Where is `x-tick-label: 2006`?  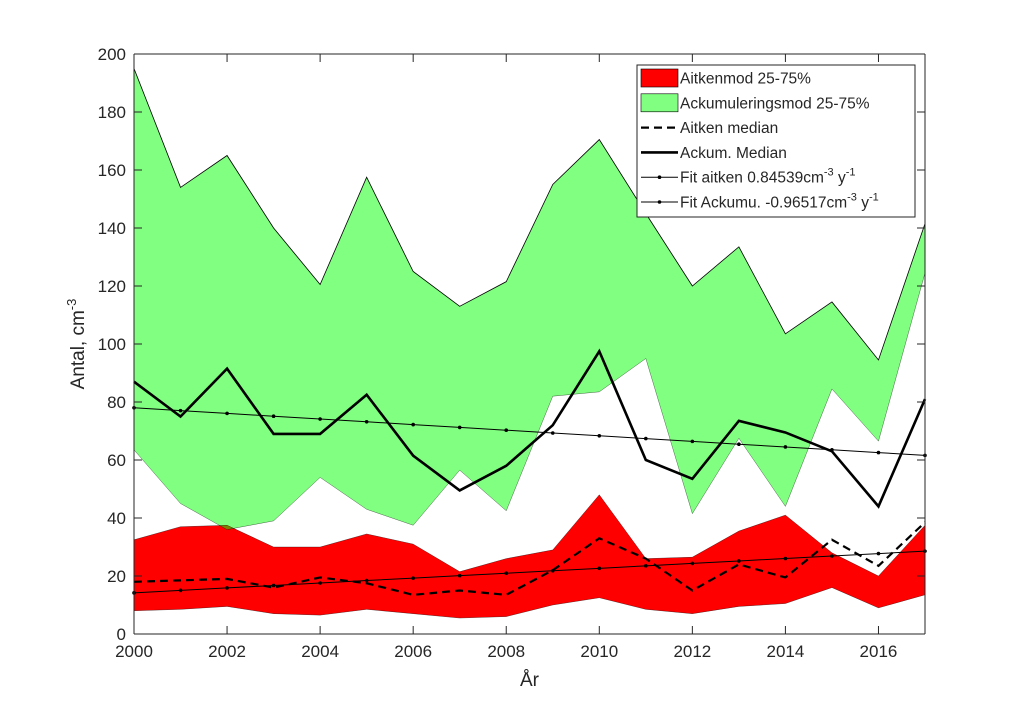
x-tick-label: 2006 is located at coordinates (413, 651).